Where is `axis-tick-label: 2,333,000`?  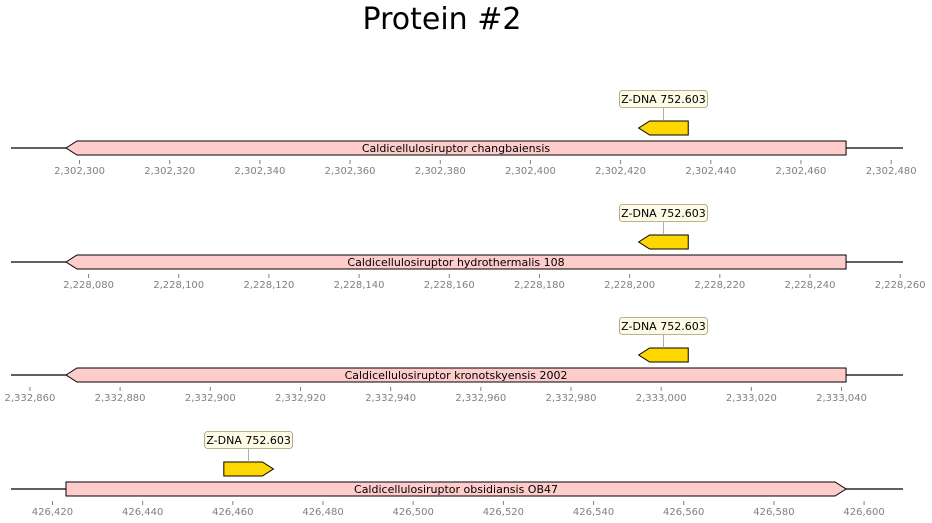
axis-tick-label: 2,333,000 is located at coordinates (661, 398).